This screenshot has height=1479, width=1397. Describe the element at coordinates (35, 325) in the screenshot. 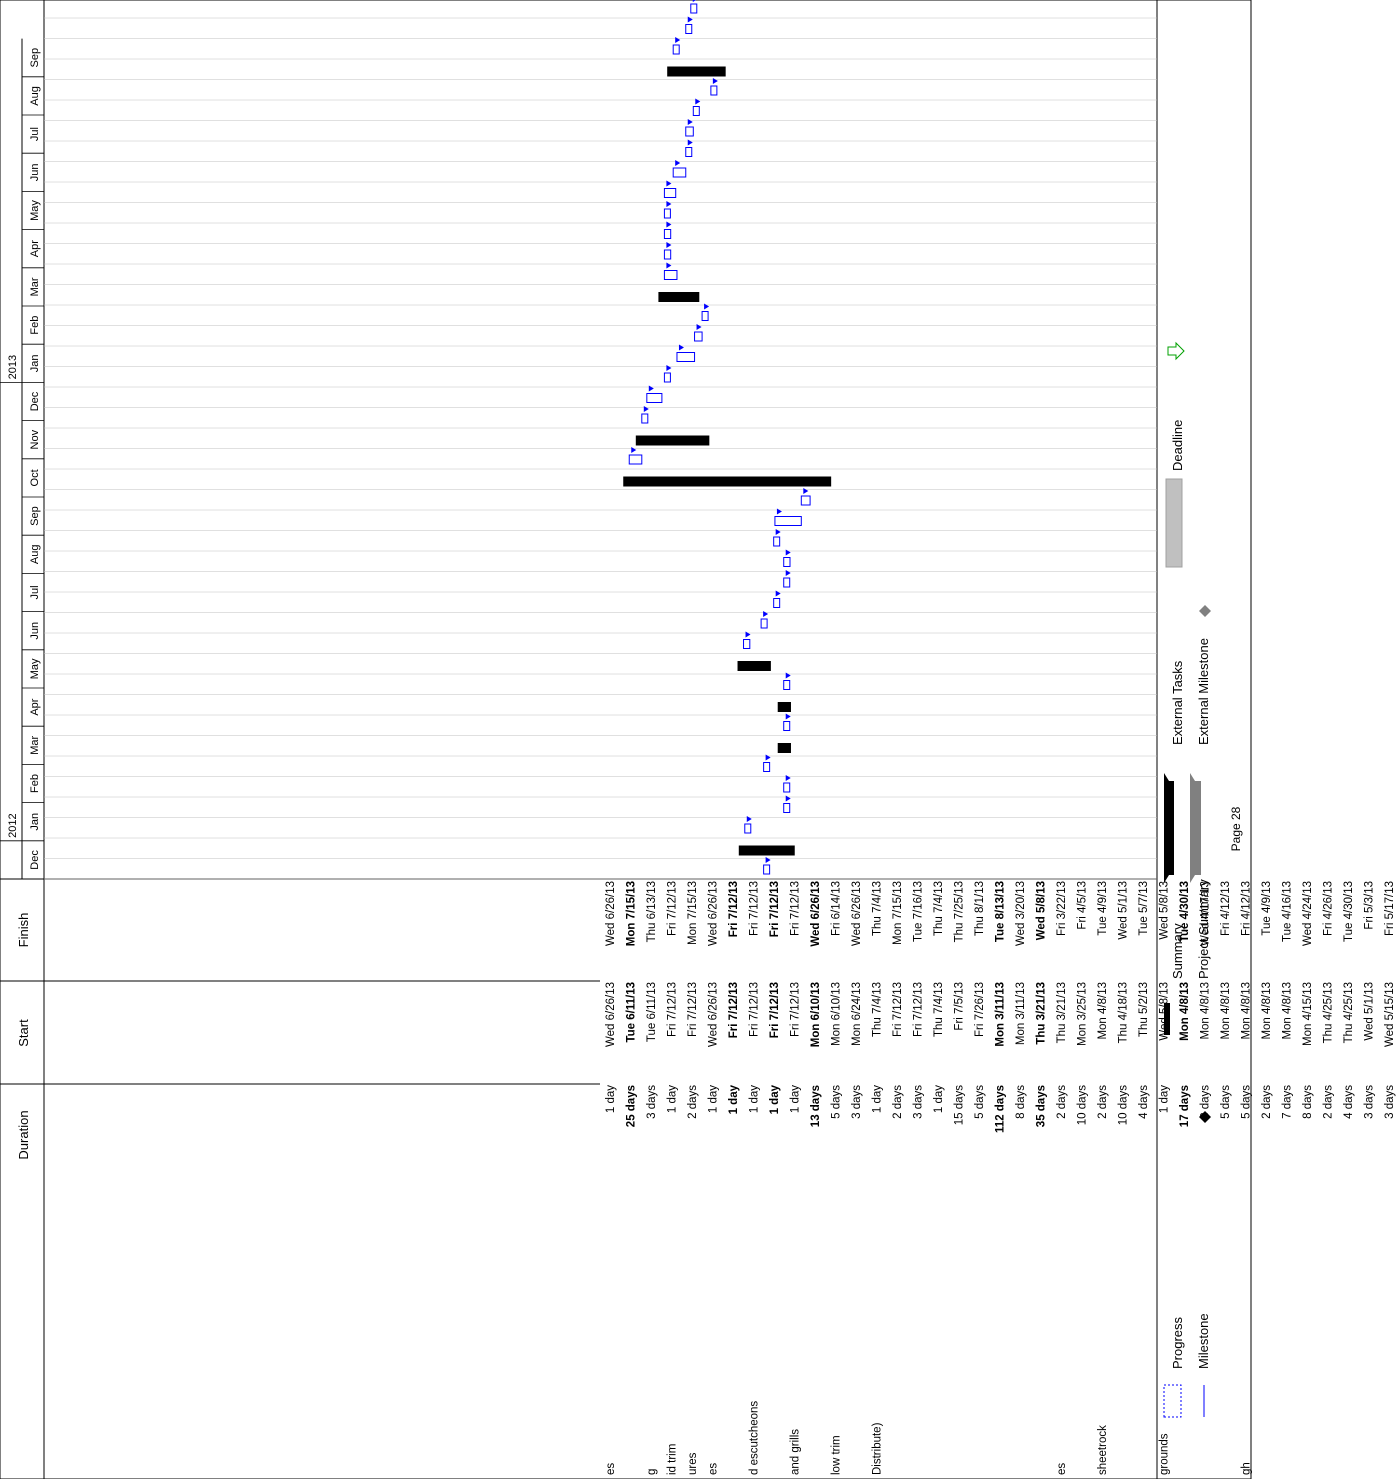

I see `month-label: Feb` at that location.